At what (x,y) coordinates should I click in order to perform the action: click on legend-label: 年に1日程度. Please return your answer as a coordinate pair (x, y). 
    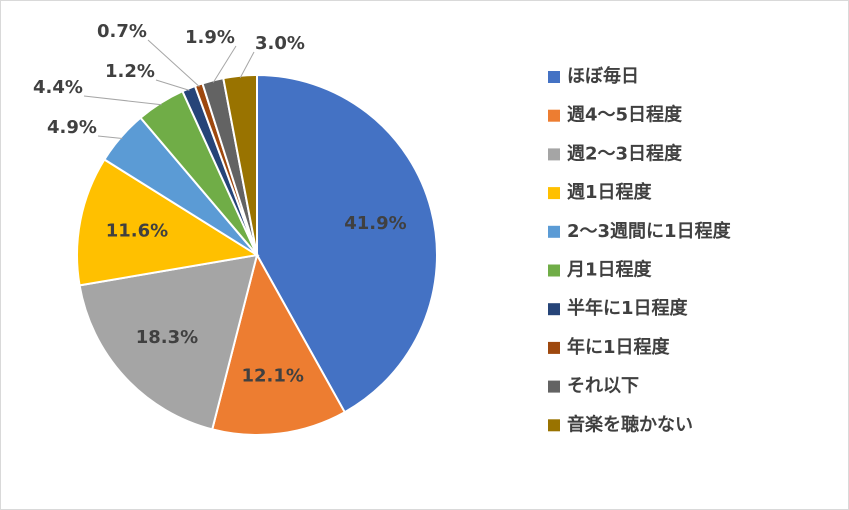
    Looking at the image, I should click on (619, 347).